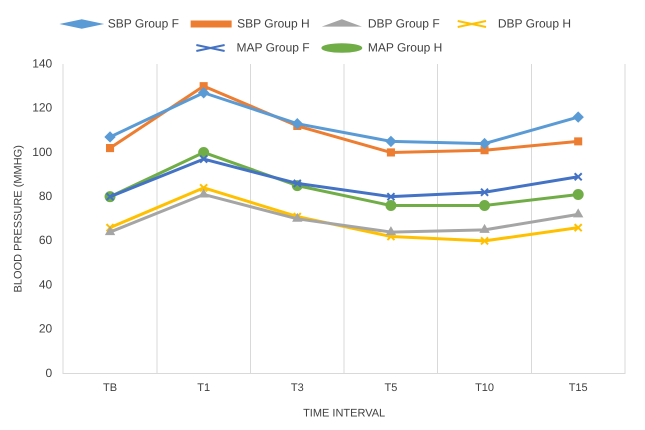 The height and width of the screenshot is (430, 645). Describe the element at coordinates (391, 388) in the screenshot. I see `x-tick-label: T5` at that location.